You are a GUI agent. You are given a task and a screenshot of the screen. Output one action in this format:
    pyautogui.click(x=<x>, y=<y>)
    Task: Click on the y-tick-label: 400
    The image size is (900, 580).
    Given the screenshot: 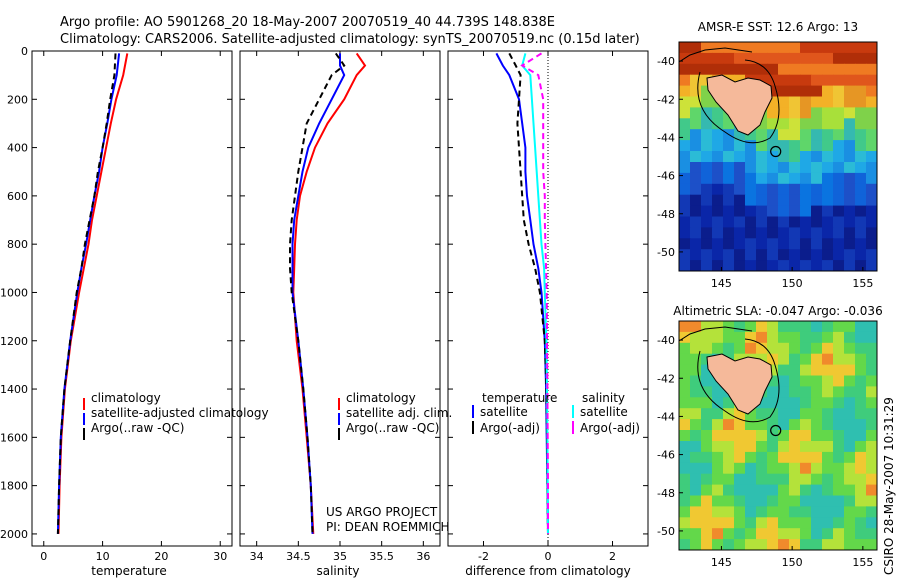 What is the action you would take?
    pyautogui.click(x=17, y=148)
    